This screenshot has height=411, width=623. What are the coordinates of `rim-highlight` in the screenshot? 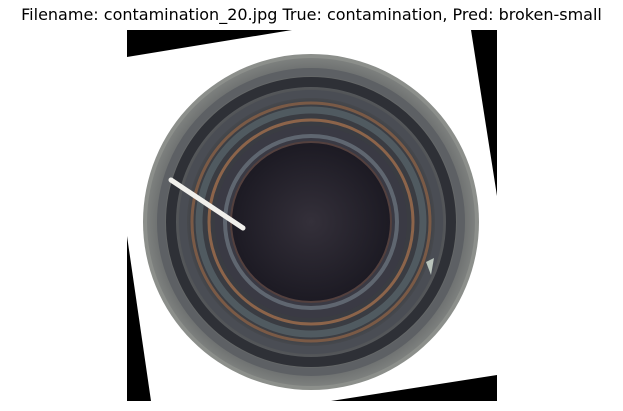 It's located at (430, 266).